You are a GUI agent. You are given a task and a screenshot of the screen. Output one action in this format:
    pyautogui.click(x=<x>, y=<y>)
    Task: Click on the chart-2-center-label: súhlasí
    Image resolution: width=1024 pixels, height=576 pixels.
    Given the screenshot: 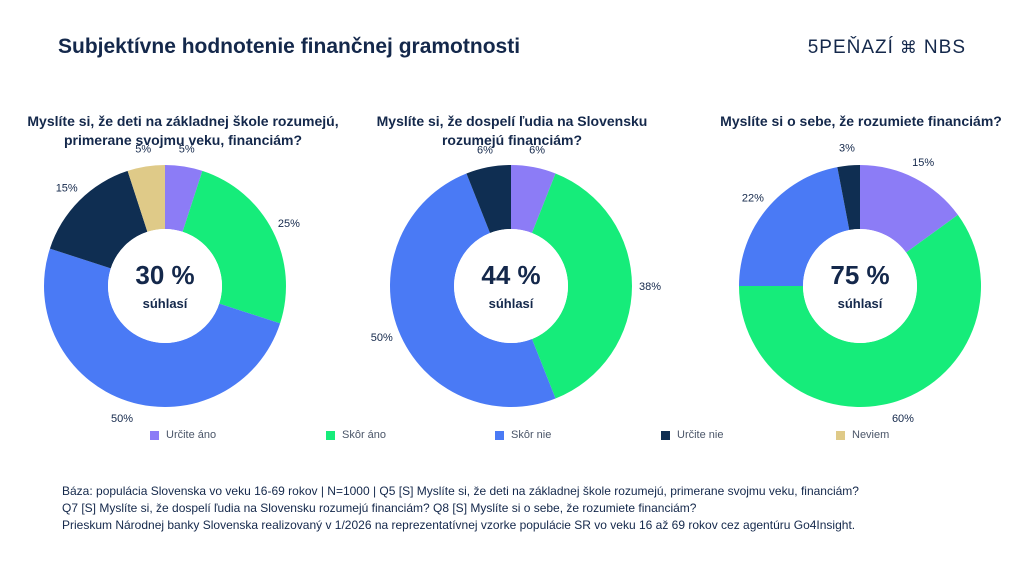 What is the action you would take?
    pyautogui.click(x=511, y=303)
    